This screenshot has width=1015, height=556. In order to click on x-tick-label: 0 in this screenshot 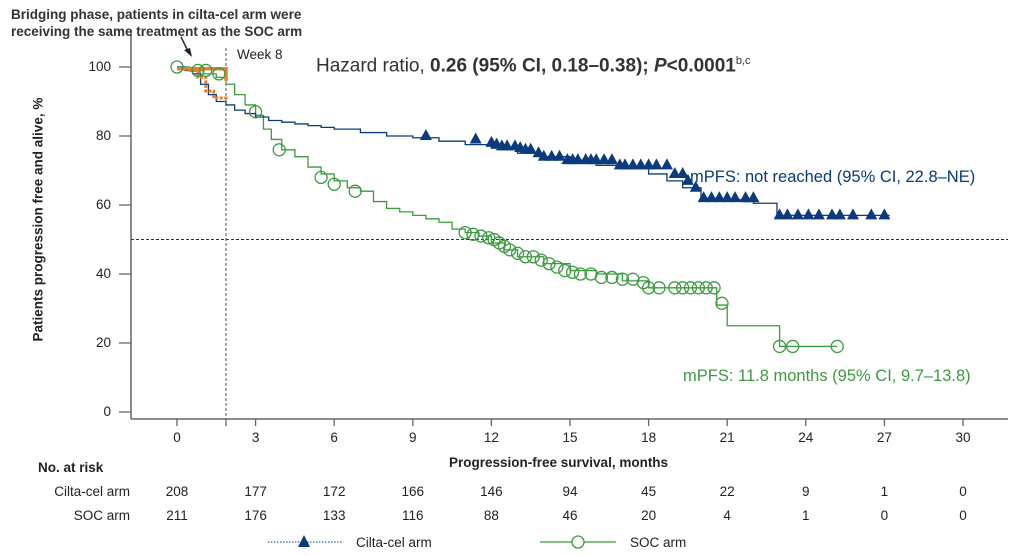, I will do `click(177, 437)`.